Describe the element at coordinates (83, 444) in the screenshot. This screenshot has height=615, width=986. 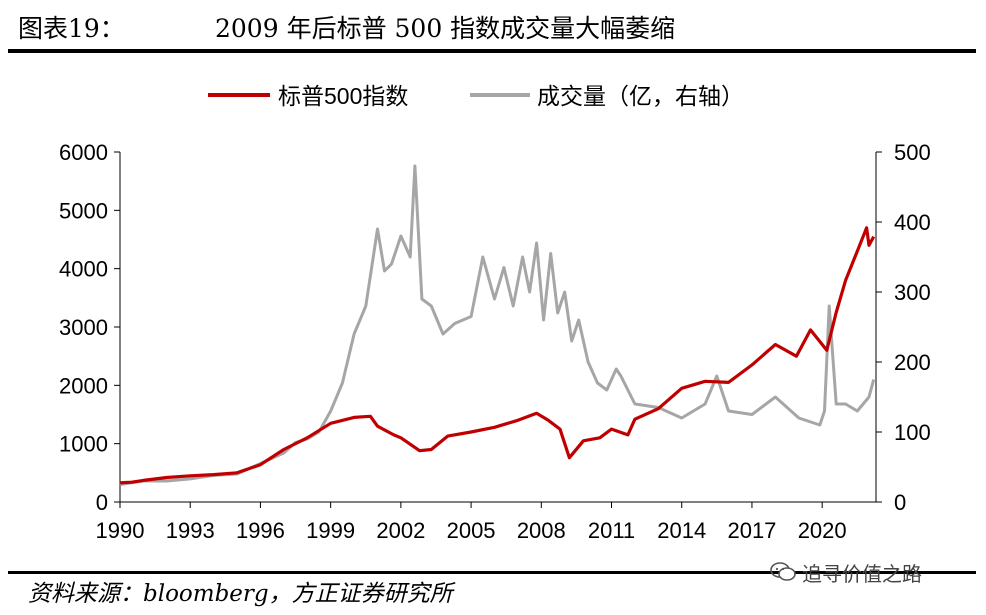
I see `left-tick-label: 1000` at that location.